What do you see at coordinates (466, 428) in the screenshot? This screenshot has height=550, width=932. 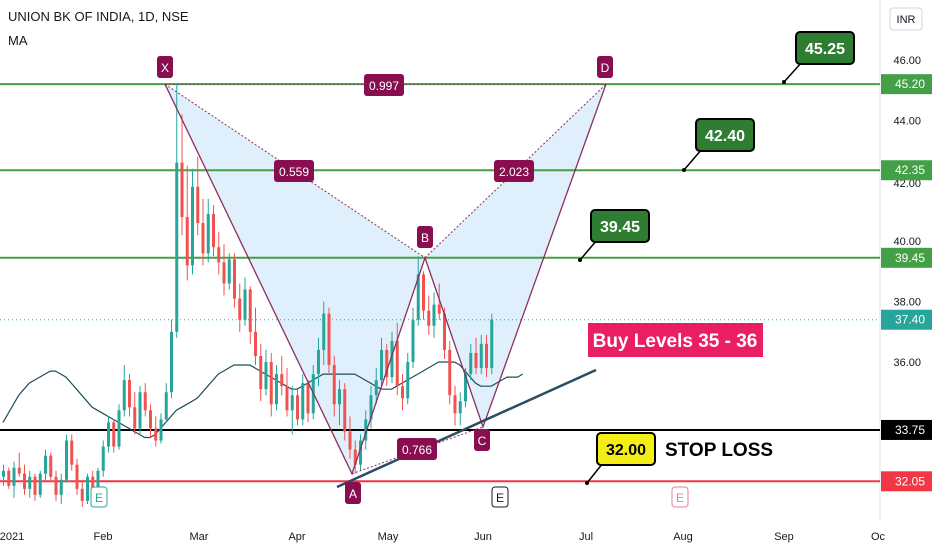 I see `trend-line` at bounding box center [466, 428].